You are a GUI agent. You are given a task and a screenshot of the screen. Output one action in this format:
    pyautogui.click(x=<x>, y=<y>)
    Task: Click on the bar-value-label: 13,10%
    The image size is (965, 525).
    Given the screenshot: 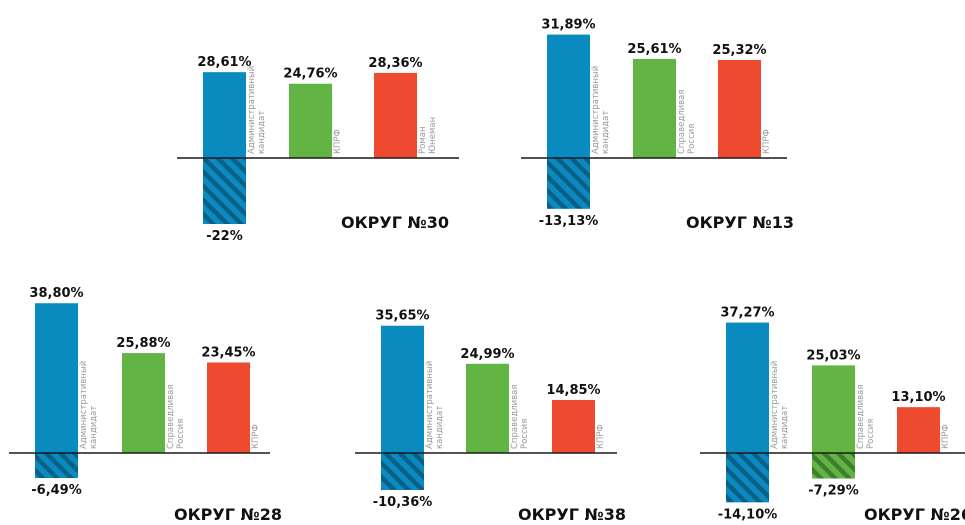 What is the action you would take?
    pyautogui.click(x=918, y=397)
    